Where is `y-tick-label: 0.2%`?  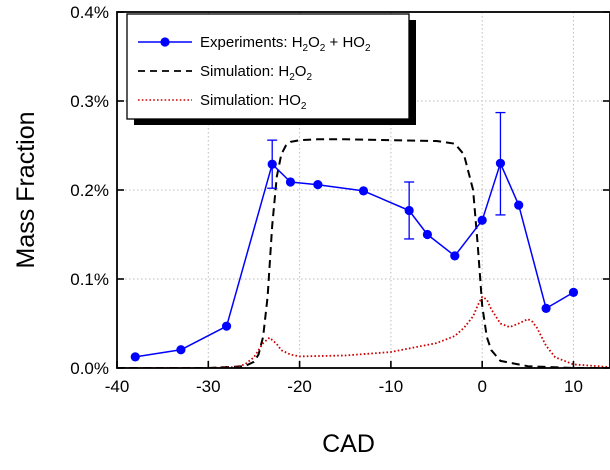
y-tick-label: 0.2% is located at coordinates (89, 190).